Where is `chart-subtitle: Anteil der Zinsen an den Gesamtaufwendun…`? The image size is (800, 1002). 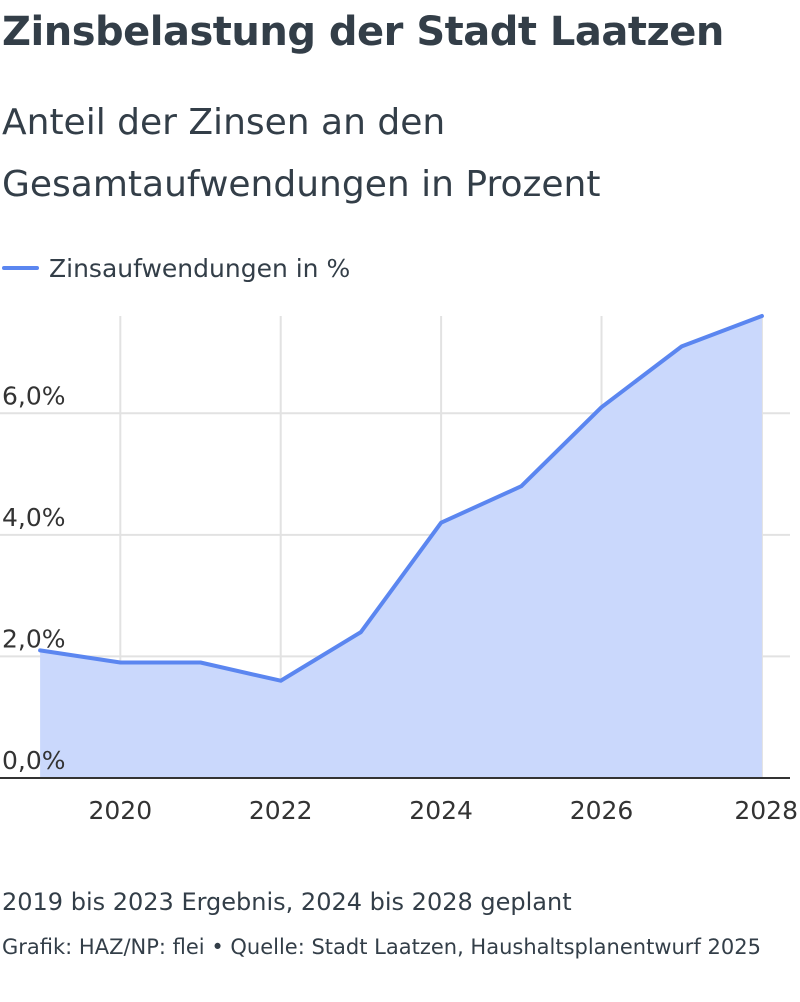 chart-subtitle: Anteil der Zinsen an den Gesamtaufwendun… is located at coordinates (301, 153).